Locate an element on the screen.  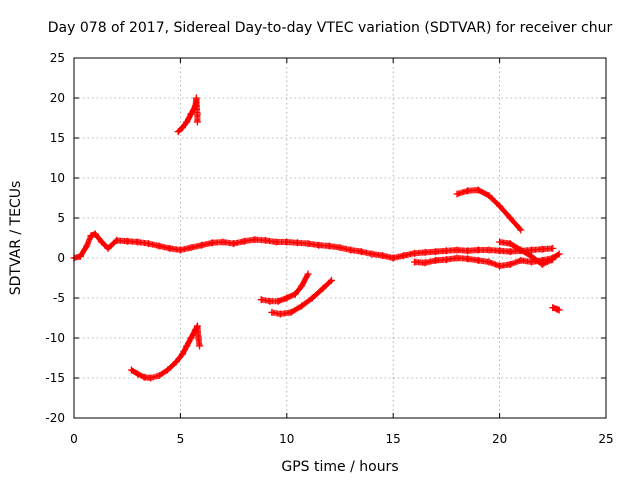
series-main-band is located at coordinates (313, 246).